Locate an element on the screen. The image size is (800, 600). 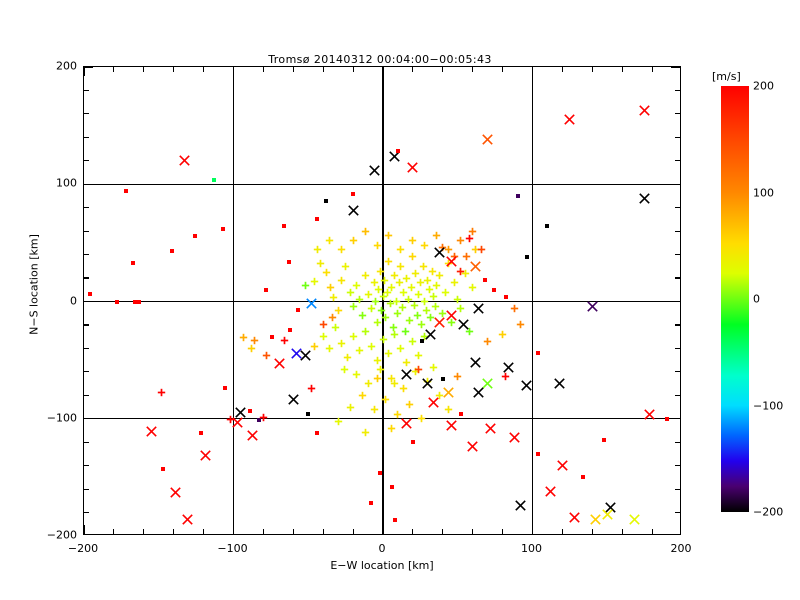
colorbar-tick-label: 200 is located at coordinates (763, 86).